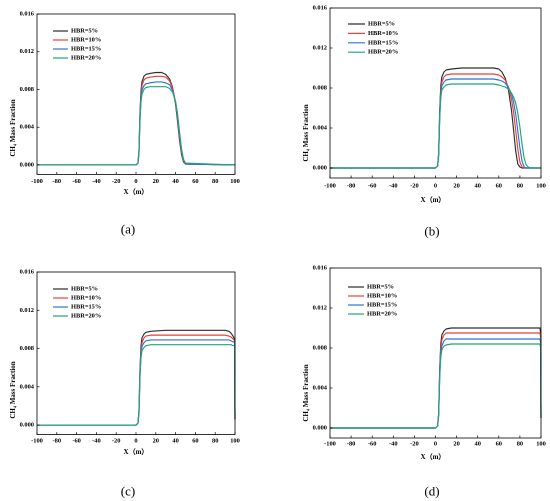  I want to click on panel-label: (b), so click(431, 231).